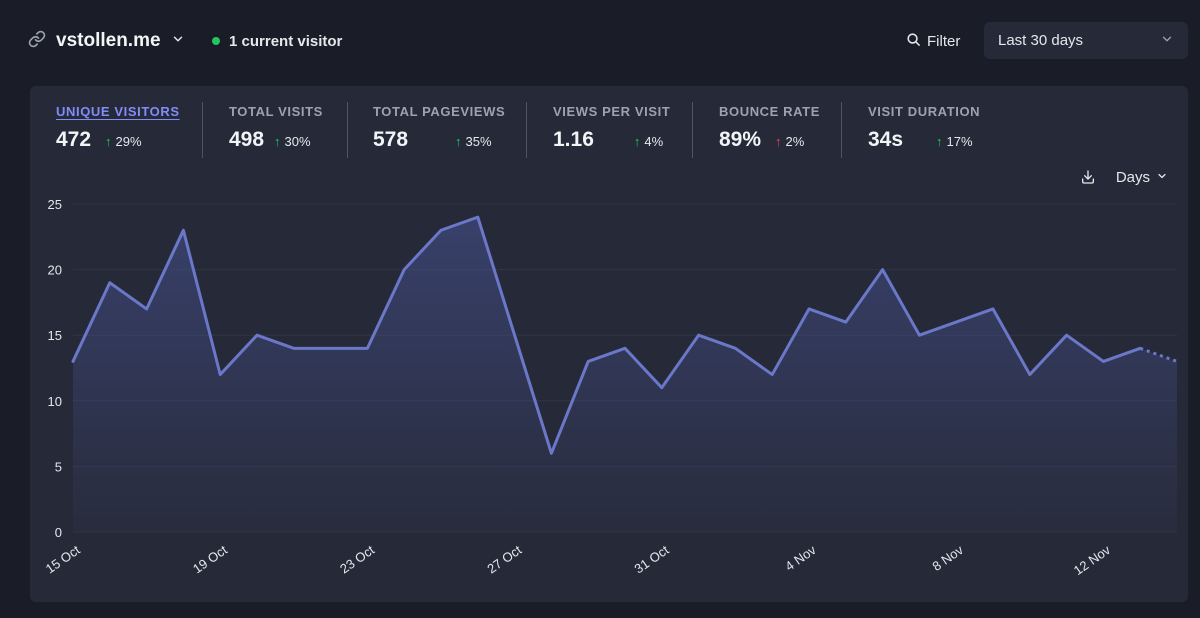 The height and width of the screenshot is (618, 1200). I want to click on stat-total-pageviews: TOTAL PAGEVIEWS 578 ↑ 35%, so click(439, 128).